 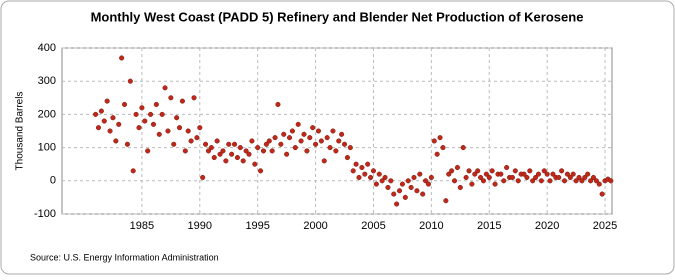 I want to click on x-tick-label: 1995, so click(x=257, y=226).